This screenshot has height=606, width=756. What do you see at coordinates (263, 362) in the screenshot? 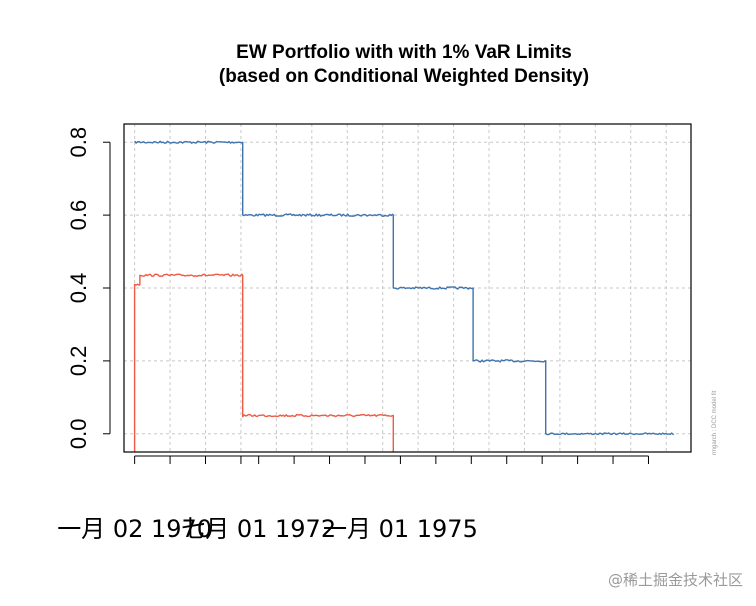
I see `series-line-var_limit` at bounding box center [263, 362].